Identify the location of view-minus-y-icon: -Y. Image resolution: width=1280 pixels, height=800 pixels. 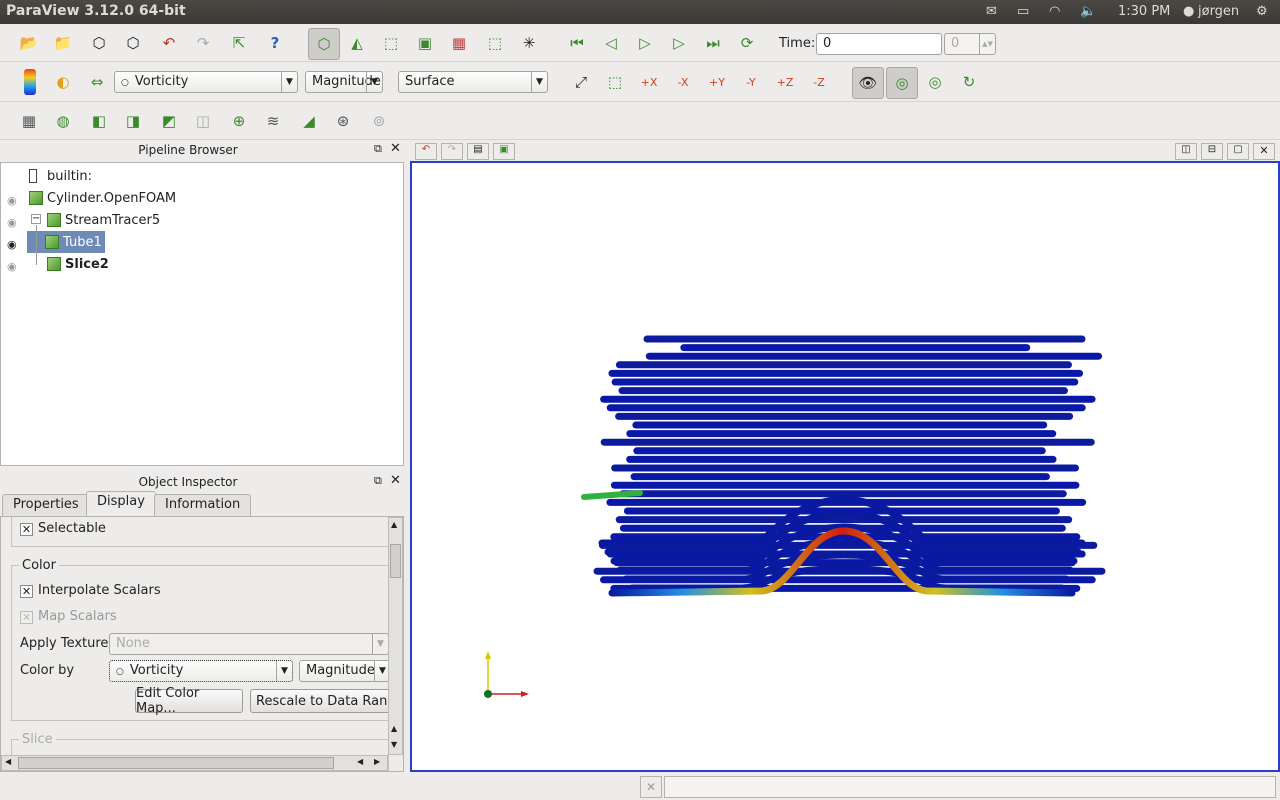
(751, 82).